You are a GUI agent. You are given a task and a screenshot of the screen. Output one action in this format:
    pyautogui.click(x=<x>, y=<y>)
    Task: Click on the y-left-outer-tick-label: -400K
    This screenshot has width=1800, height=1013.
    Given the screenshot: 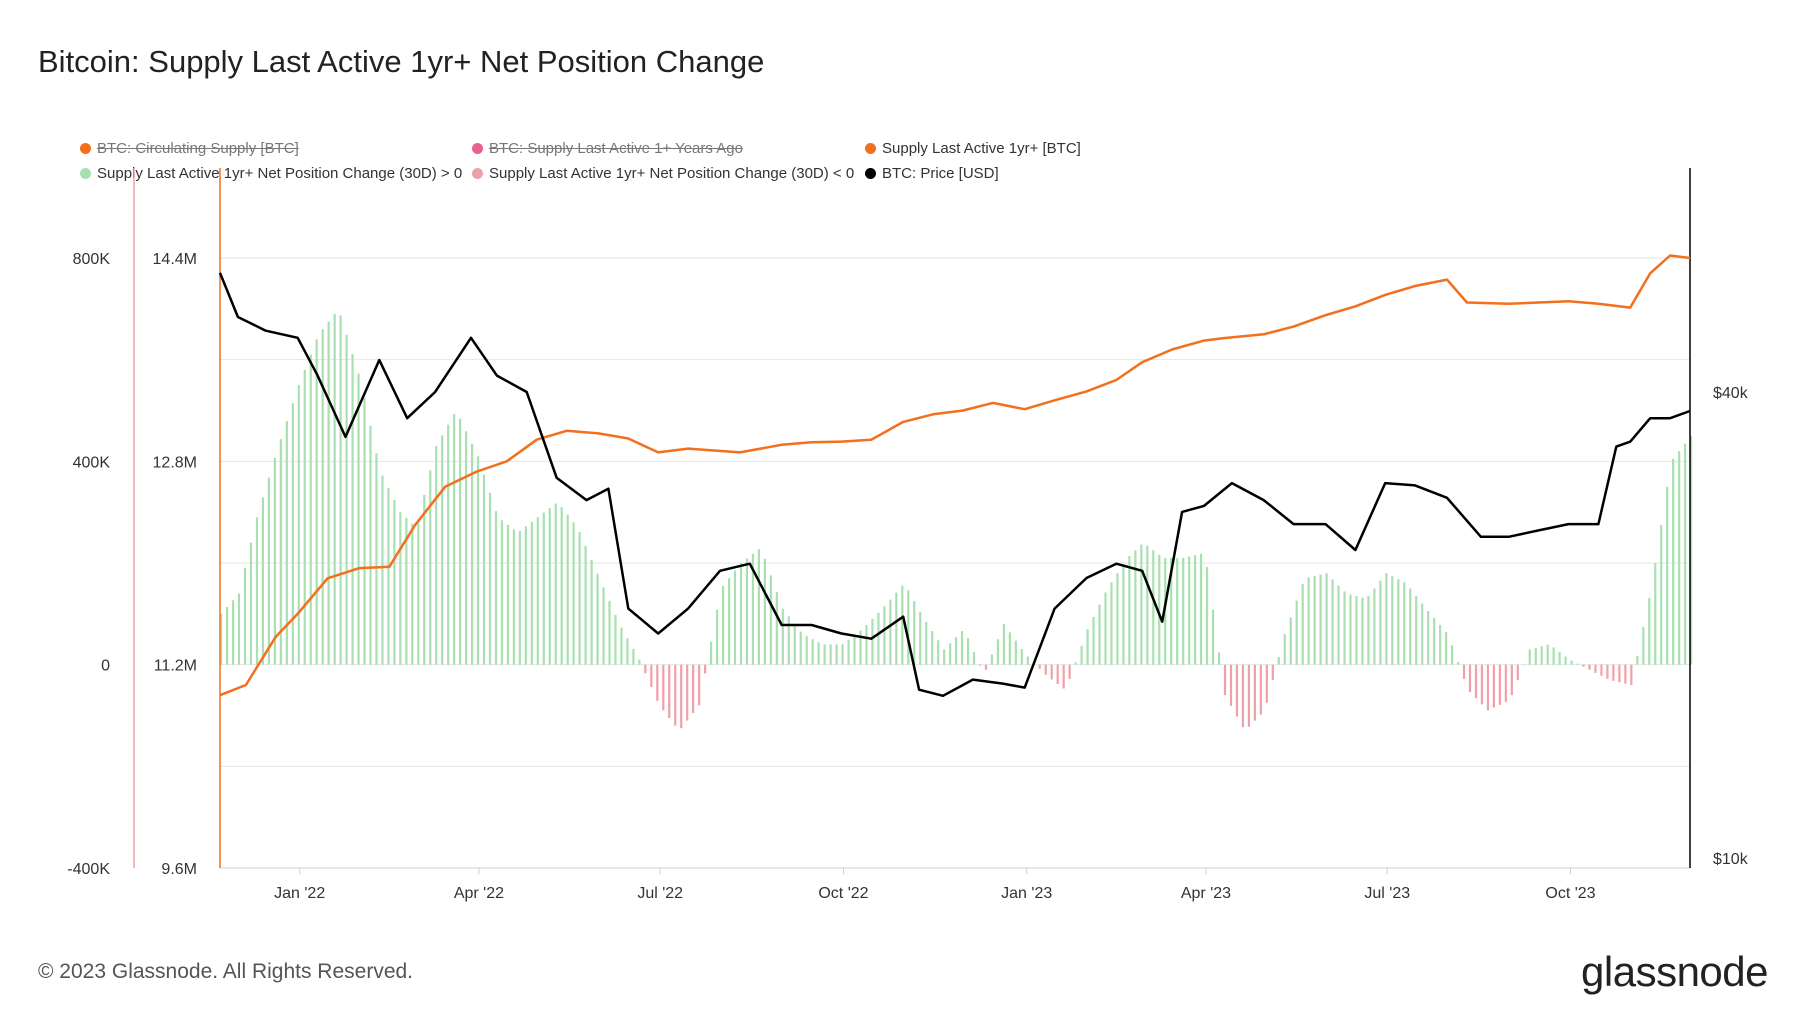 What is the action you would take?
    pyautogui.click(x=88, y=869)
    